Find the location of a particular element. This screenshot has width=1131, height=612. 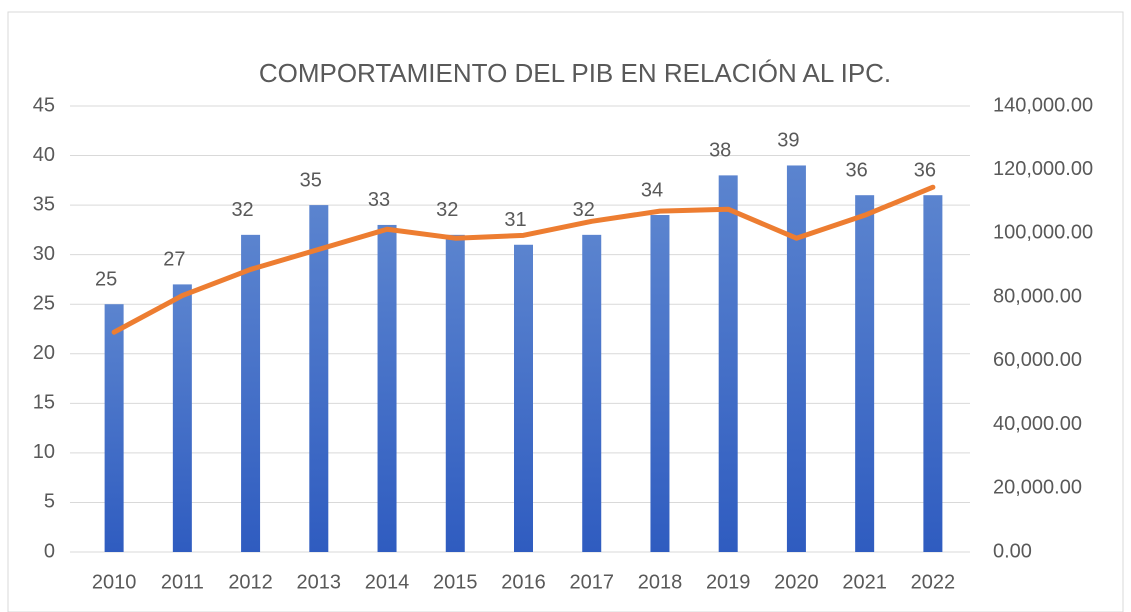

data-label: 25 is located at coordinates (106, 280).